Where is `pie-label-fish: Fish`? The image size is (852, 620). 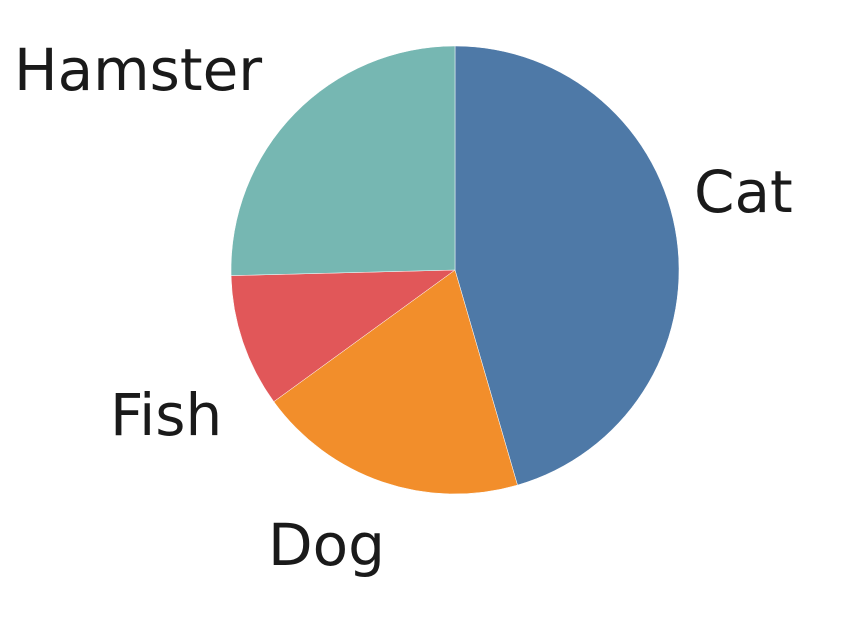
pie-label-fish: Fish is located at coordinates (166, 415).